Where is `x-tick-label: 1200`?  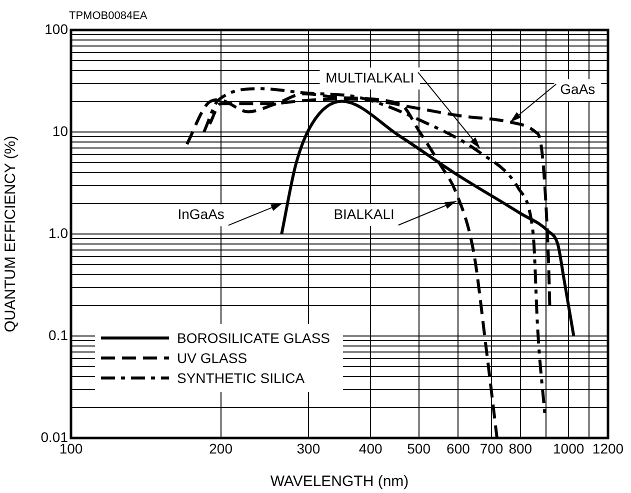
x-tick-label: 1200 is located at coordinates (608, 448).